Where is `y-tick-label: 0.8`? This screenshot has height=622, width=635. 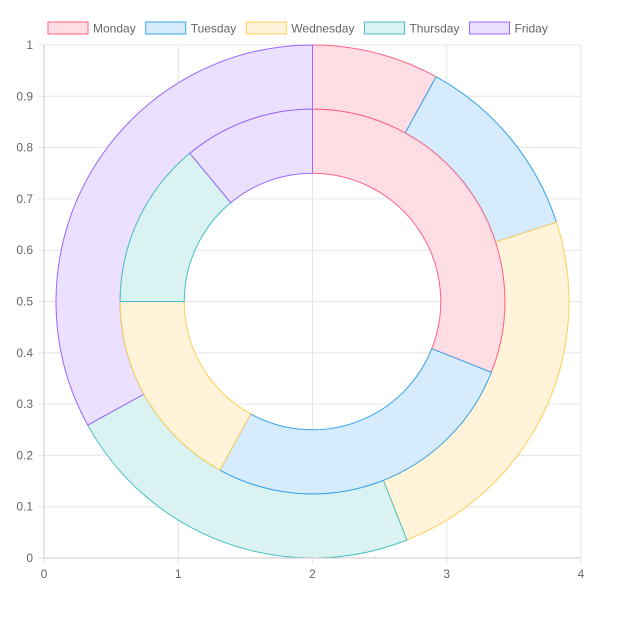 y-tick-label: 0.8 is located at coordinates (24, 148).